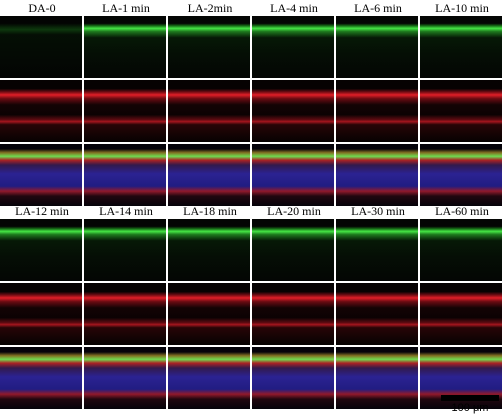 This screenshot has width=504, height=416. Describe the element at coordinates (462, 211) in the screenshot. I see `panel-label: LA-60 min` at that location.